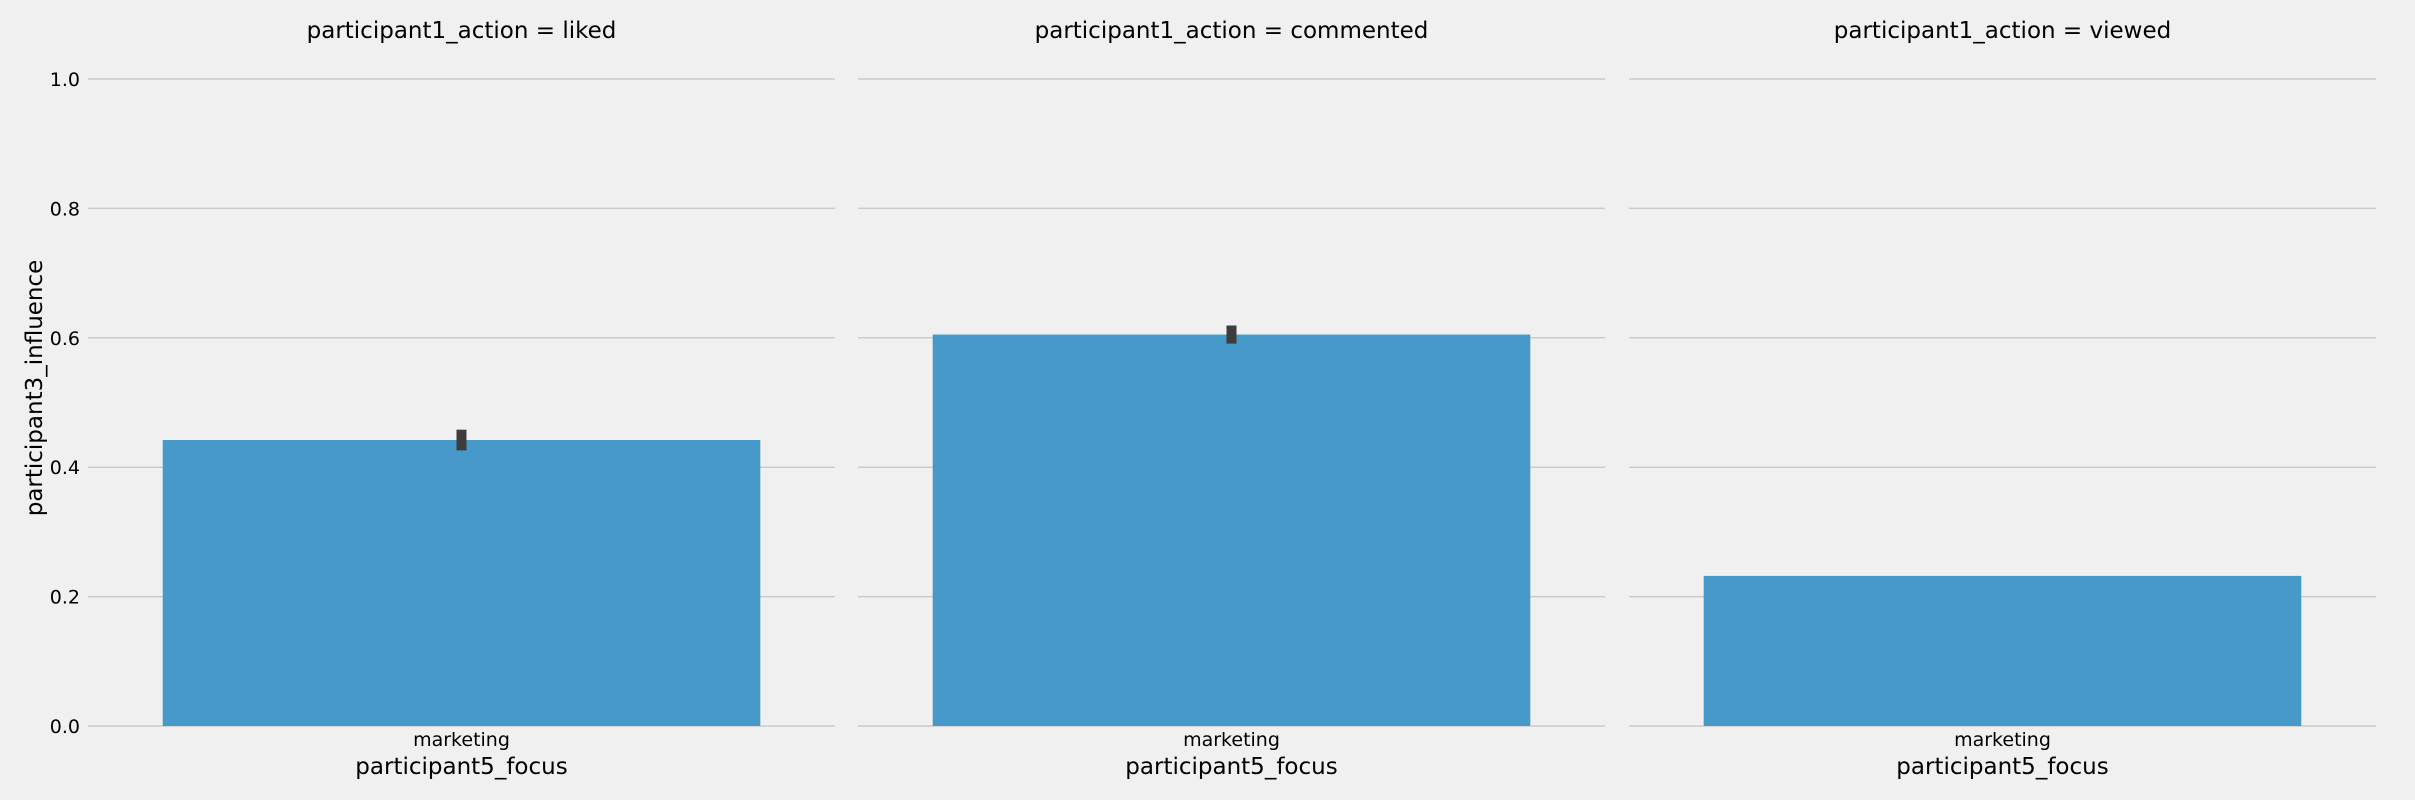 This screenshot has height=800, width=2415. What do you see at coordinates (65, 727) in the screenshot?
I see `y-tick-label-0: 0.0` at bounding box center [65, 727].